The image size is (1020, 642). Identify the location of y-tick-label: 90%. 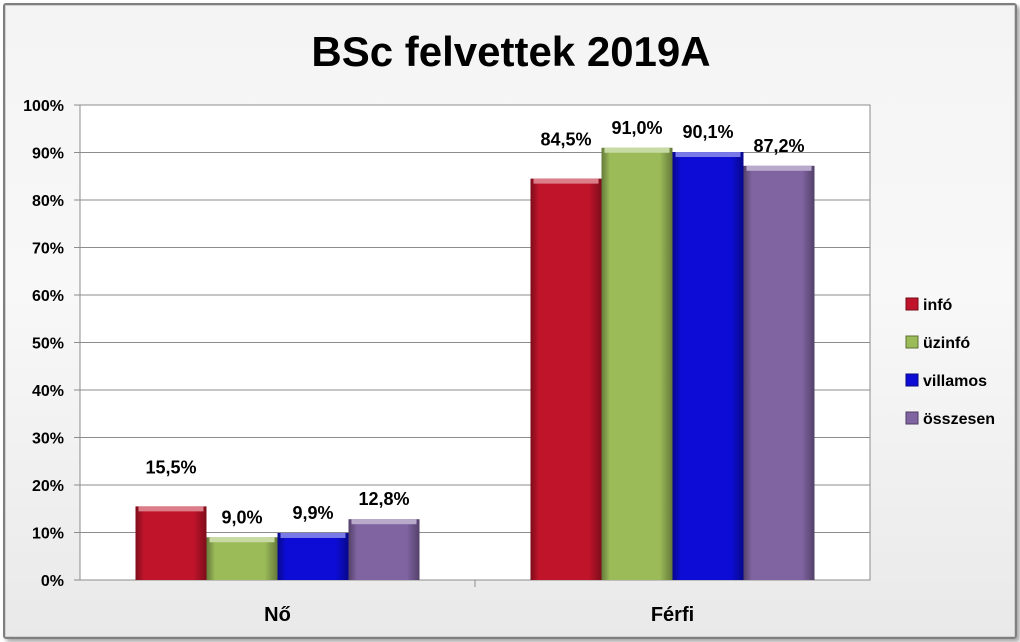
(48, 154).